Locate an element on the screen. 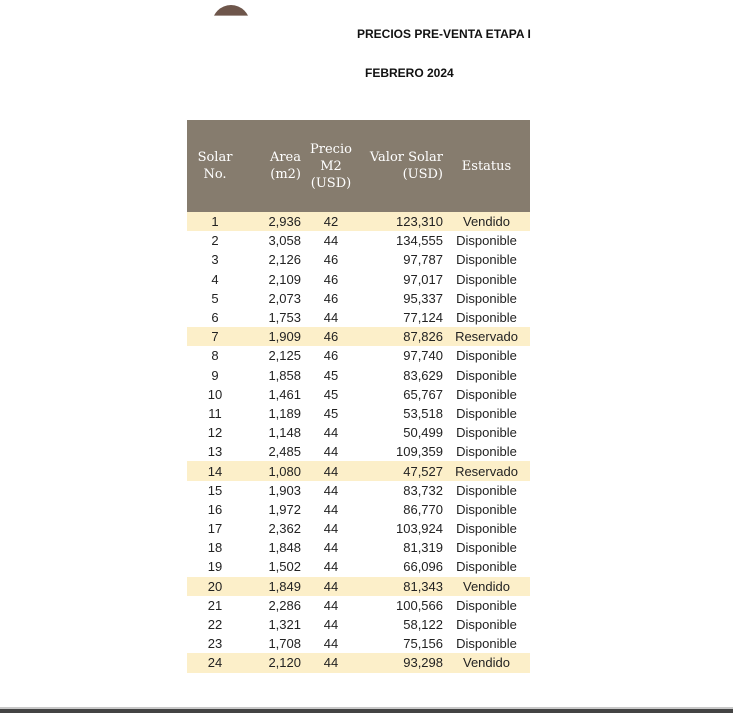  column-header: Area (m2) is located at coordinates (272, 166).